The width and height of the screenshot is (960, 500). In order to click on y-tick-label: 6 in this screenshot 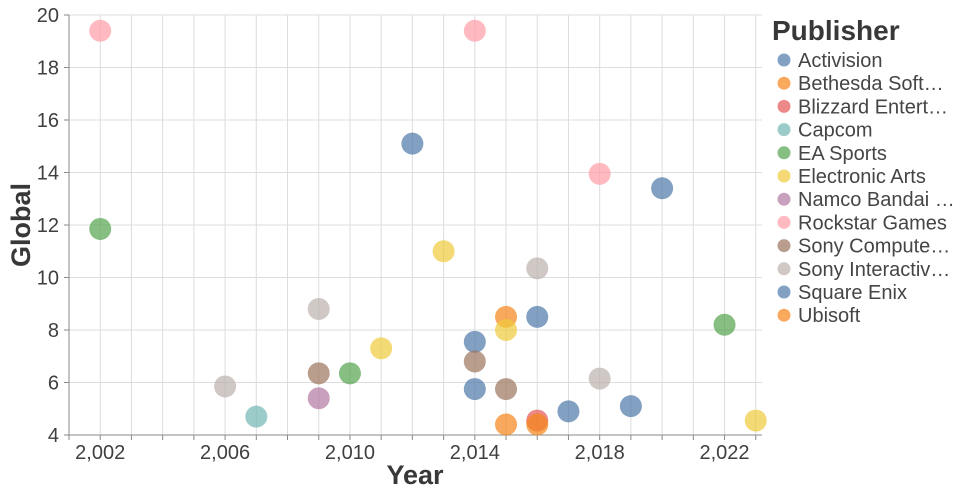, I will do `click(53, 384)`.